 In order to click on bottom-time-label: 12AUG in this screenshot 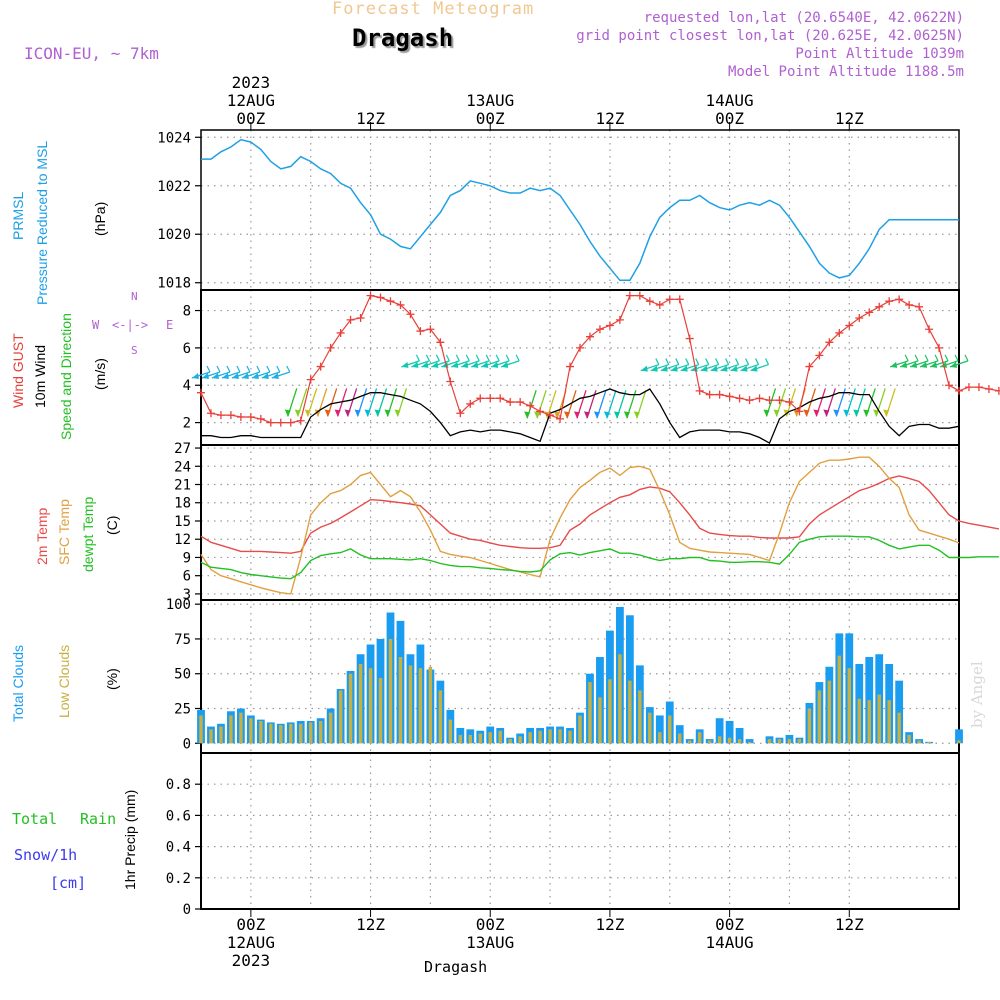, I will do `click(251, 942)`.